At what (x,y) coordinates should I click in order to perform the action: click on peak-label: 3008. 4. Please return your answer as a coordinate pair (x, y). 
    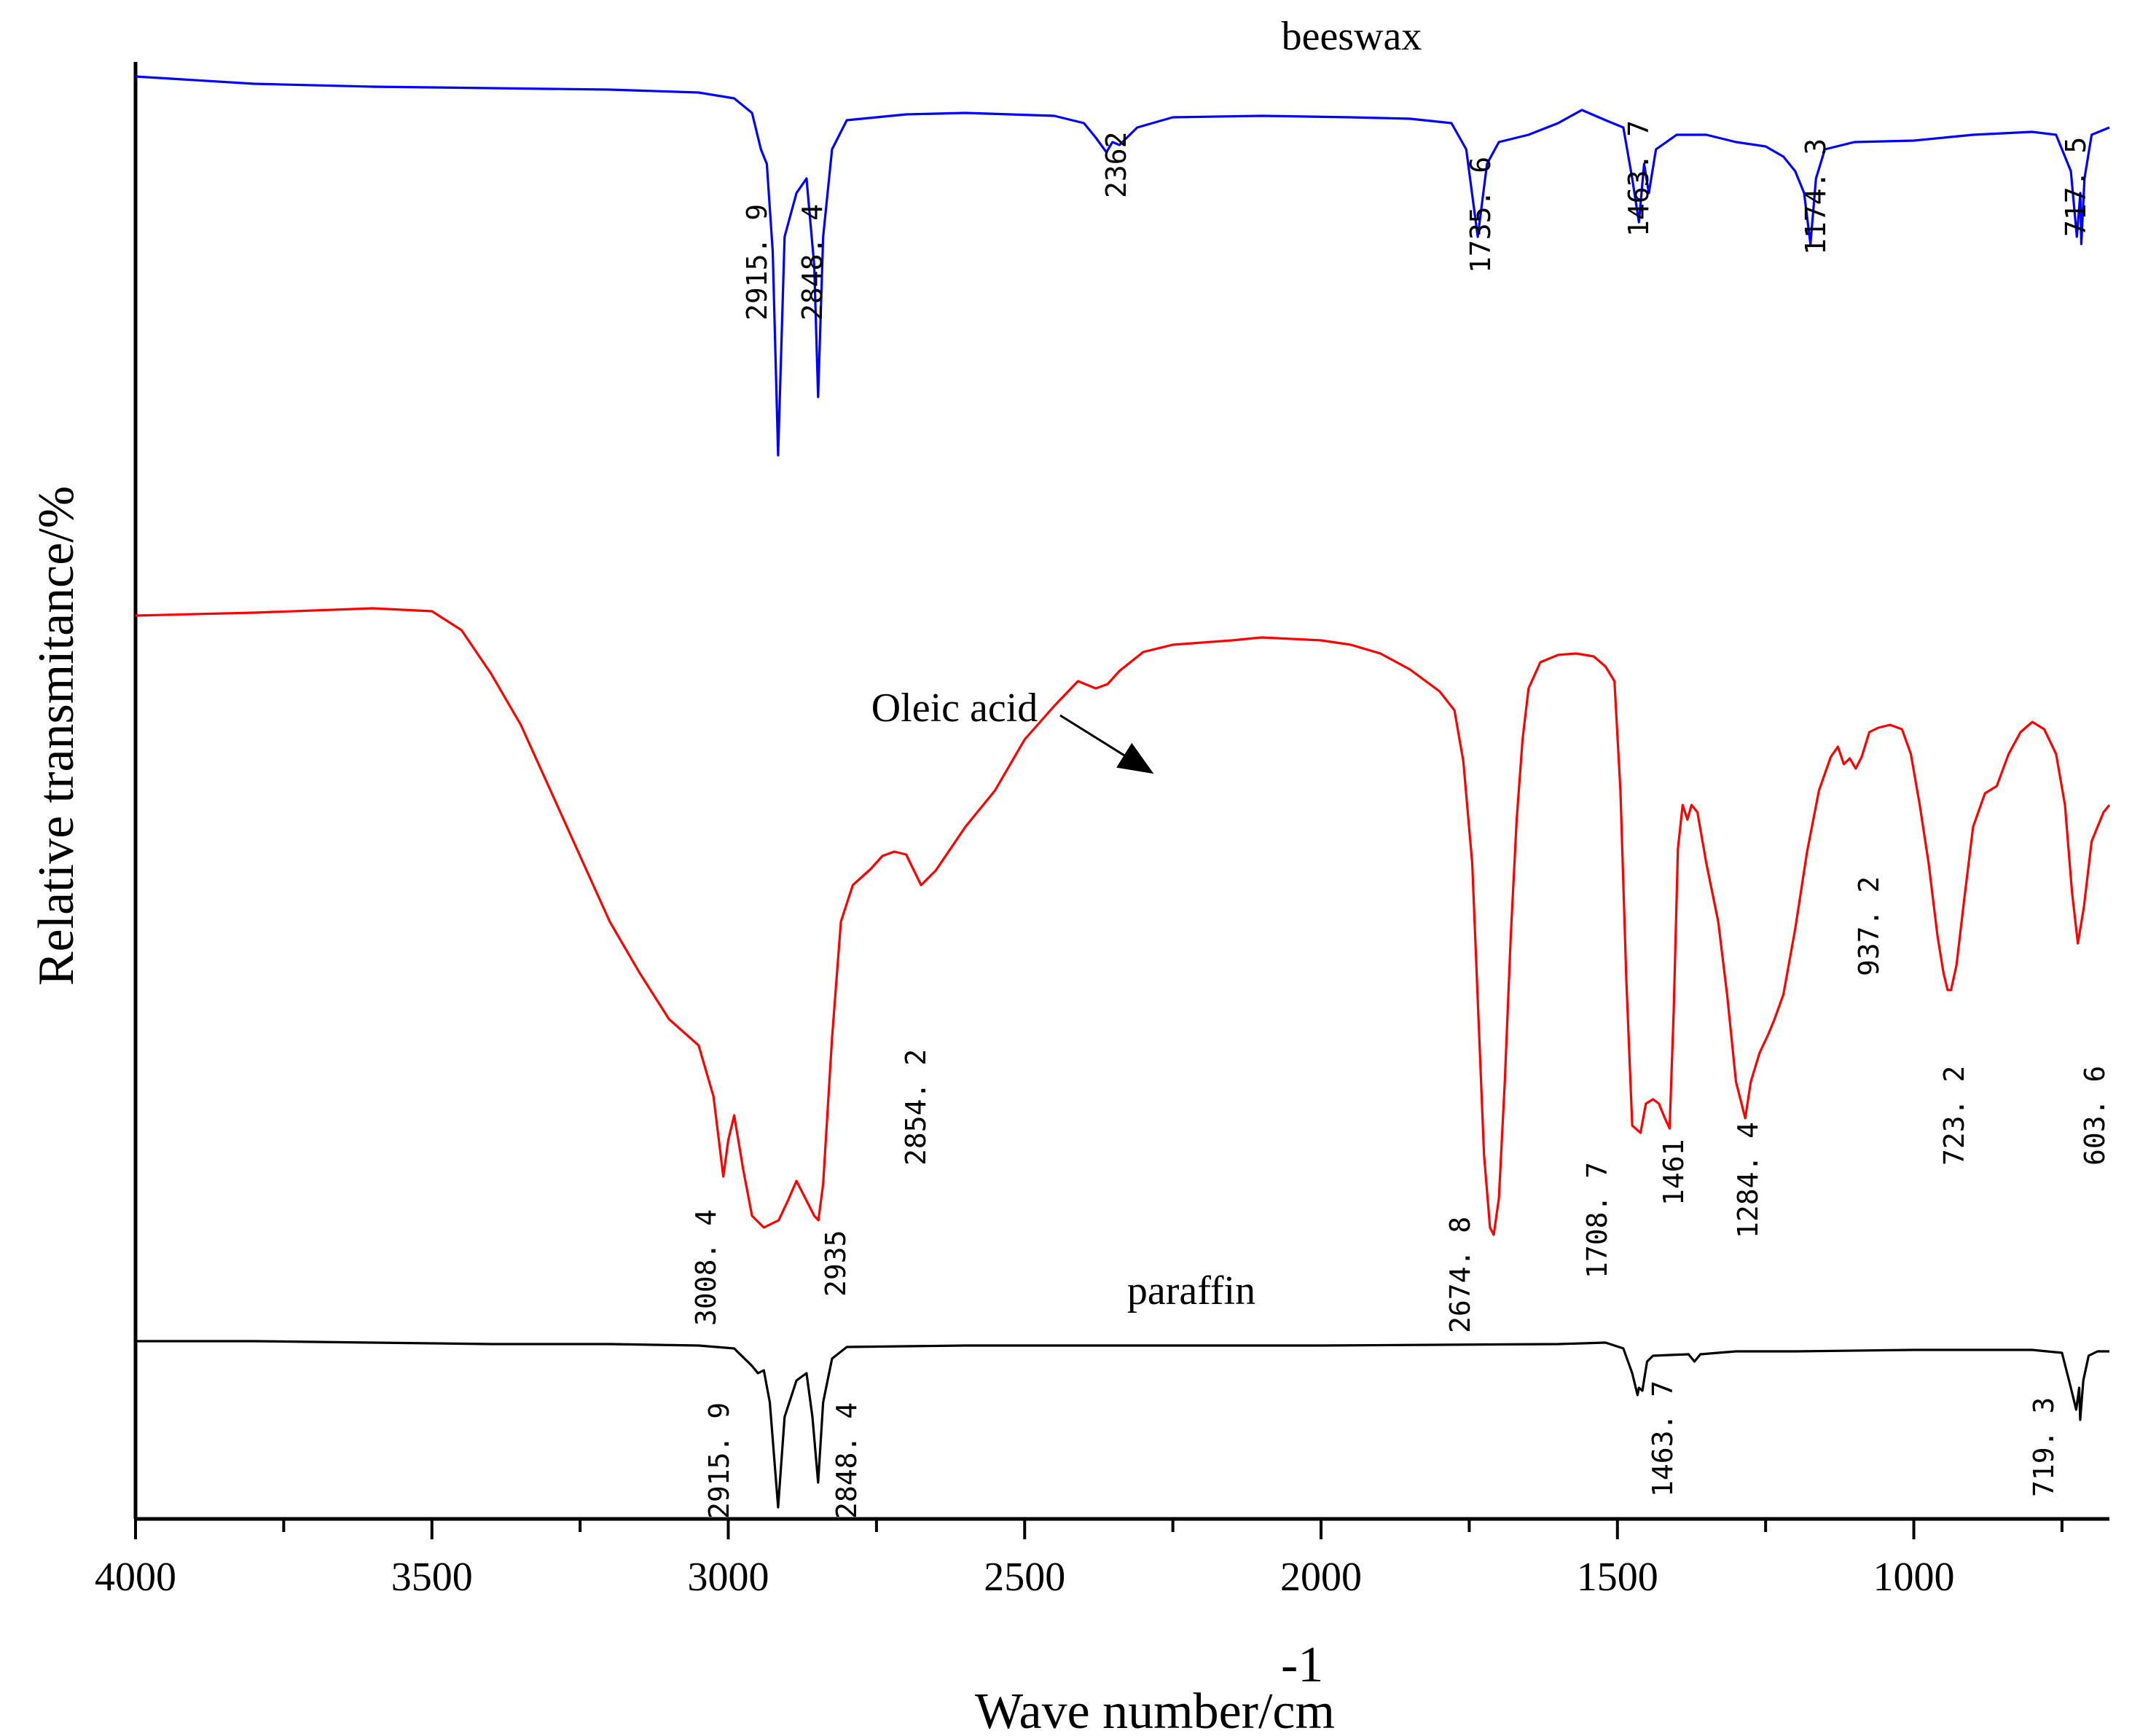
    Looking at the image, I should click on (706, 1267).